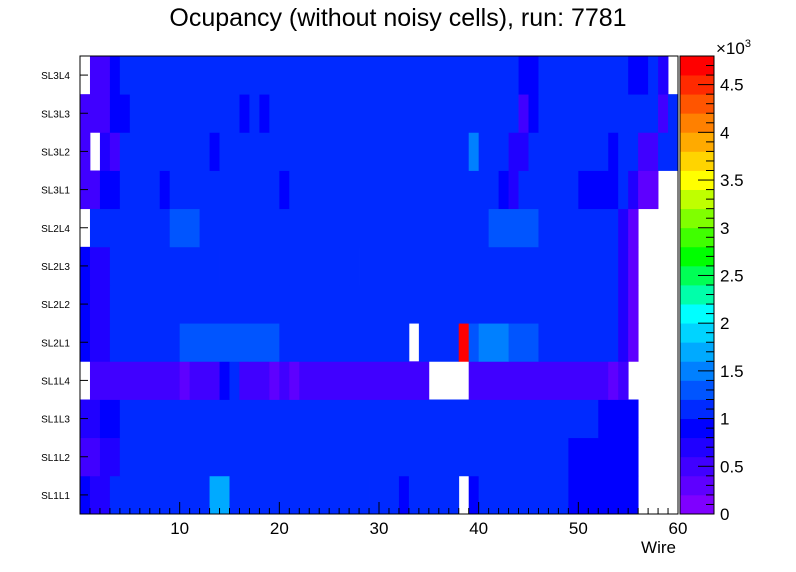 The height and width of the screenshot is (572, 796). I want to click on z-tick-label: 1, so click(724, 419).